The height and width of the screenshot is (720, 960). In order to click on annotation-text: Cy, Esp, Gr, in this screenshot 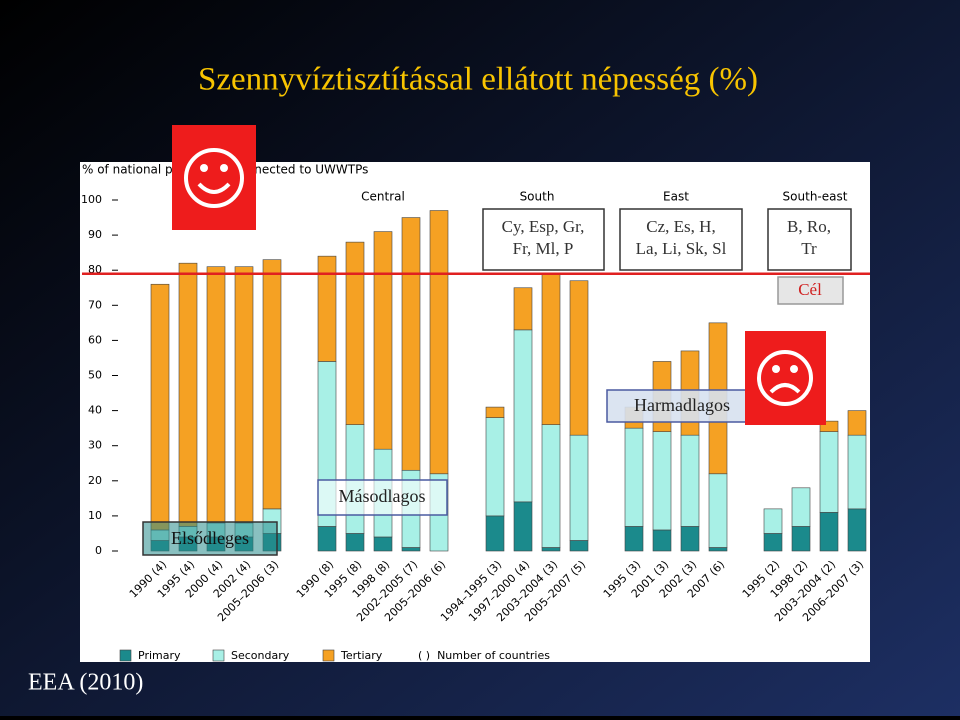, I will do `click(543, 226)`.